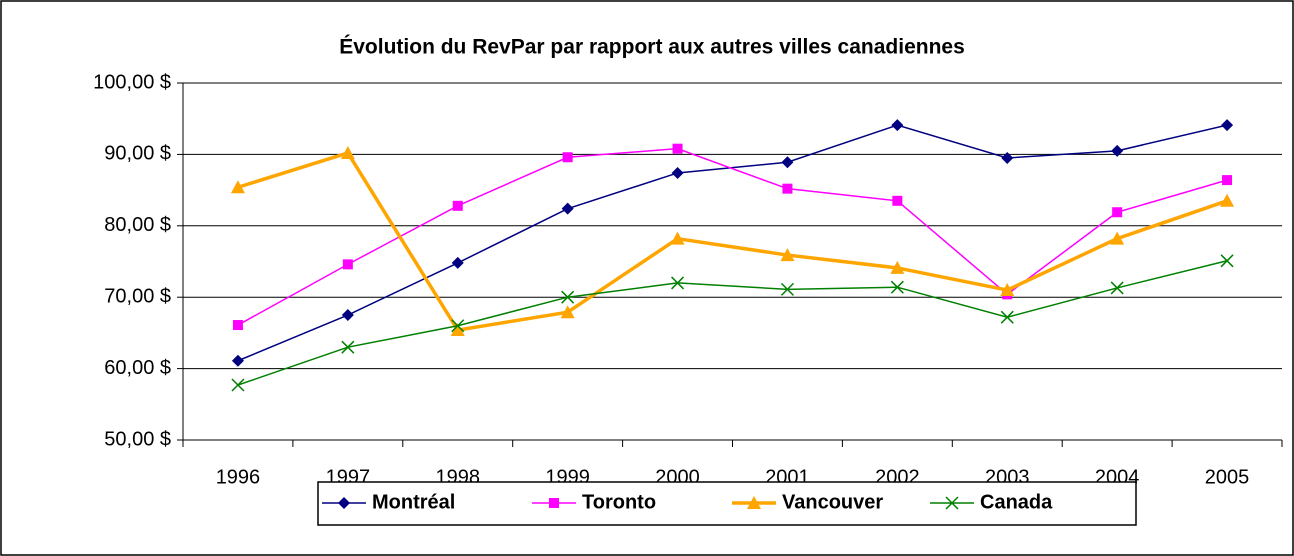 The image size is (1294, 556). Describe the element at coordinates (137, 296) in the screenshot. I see `y-tick-label: 70,00 $` at that location.